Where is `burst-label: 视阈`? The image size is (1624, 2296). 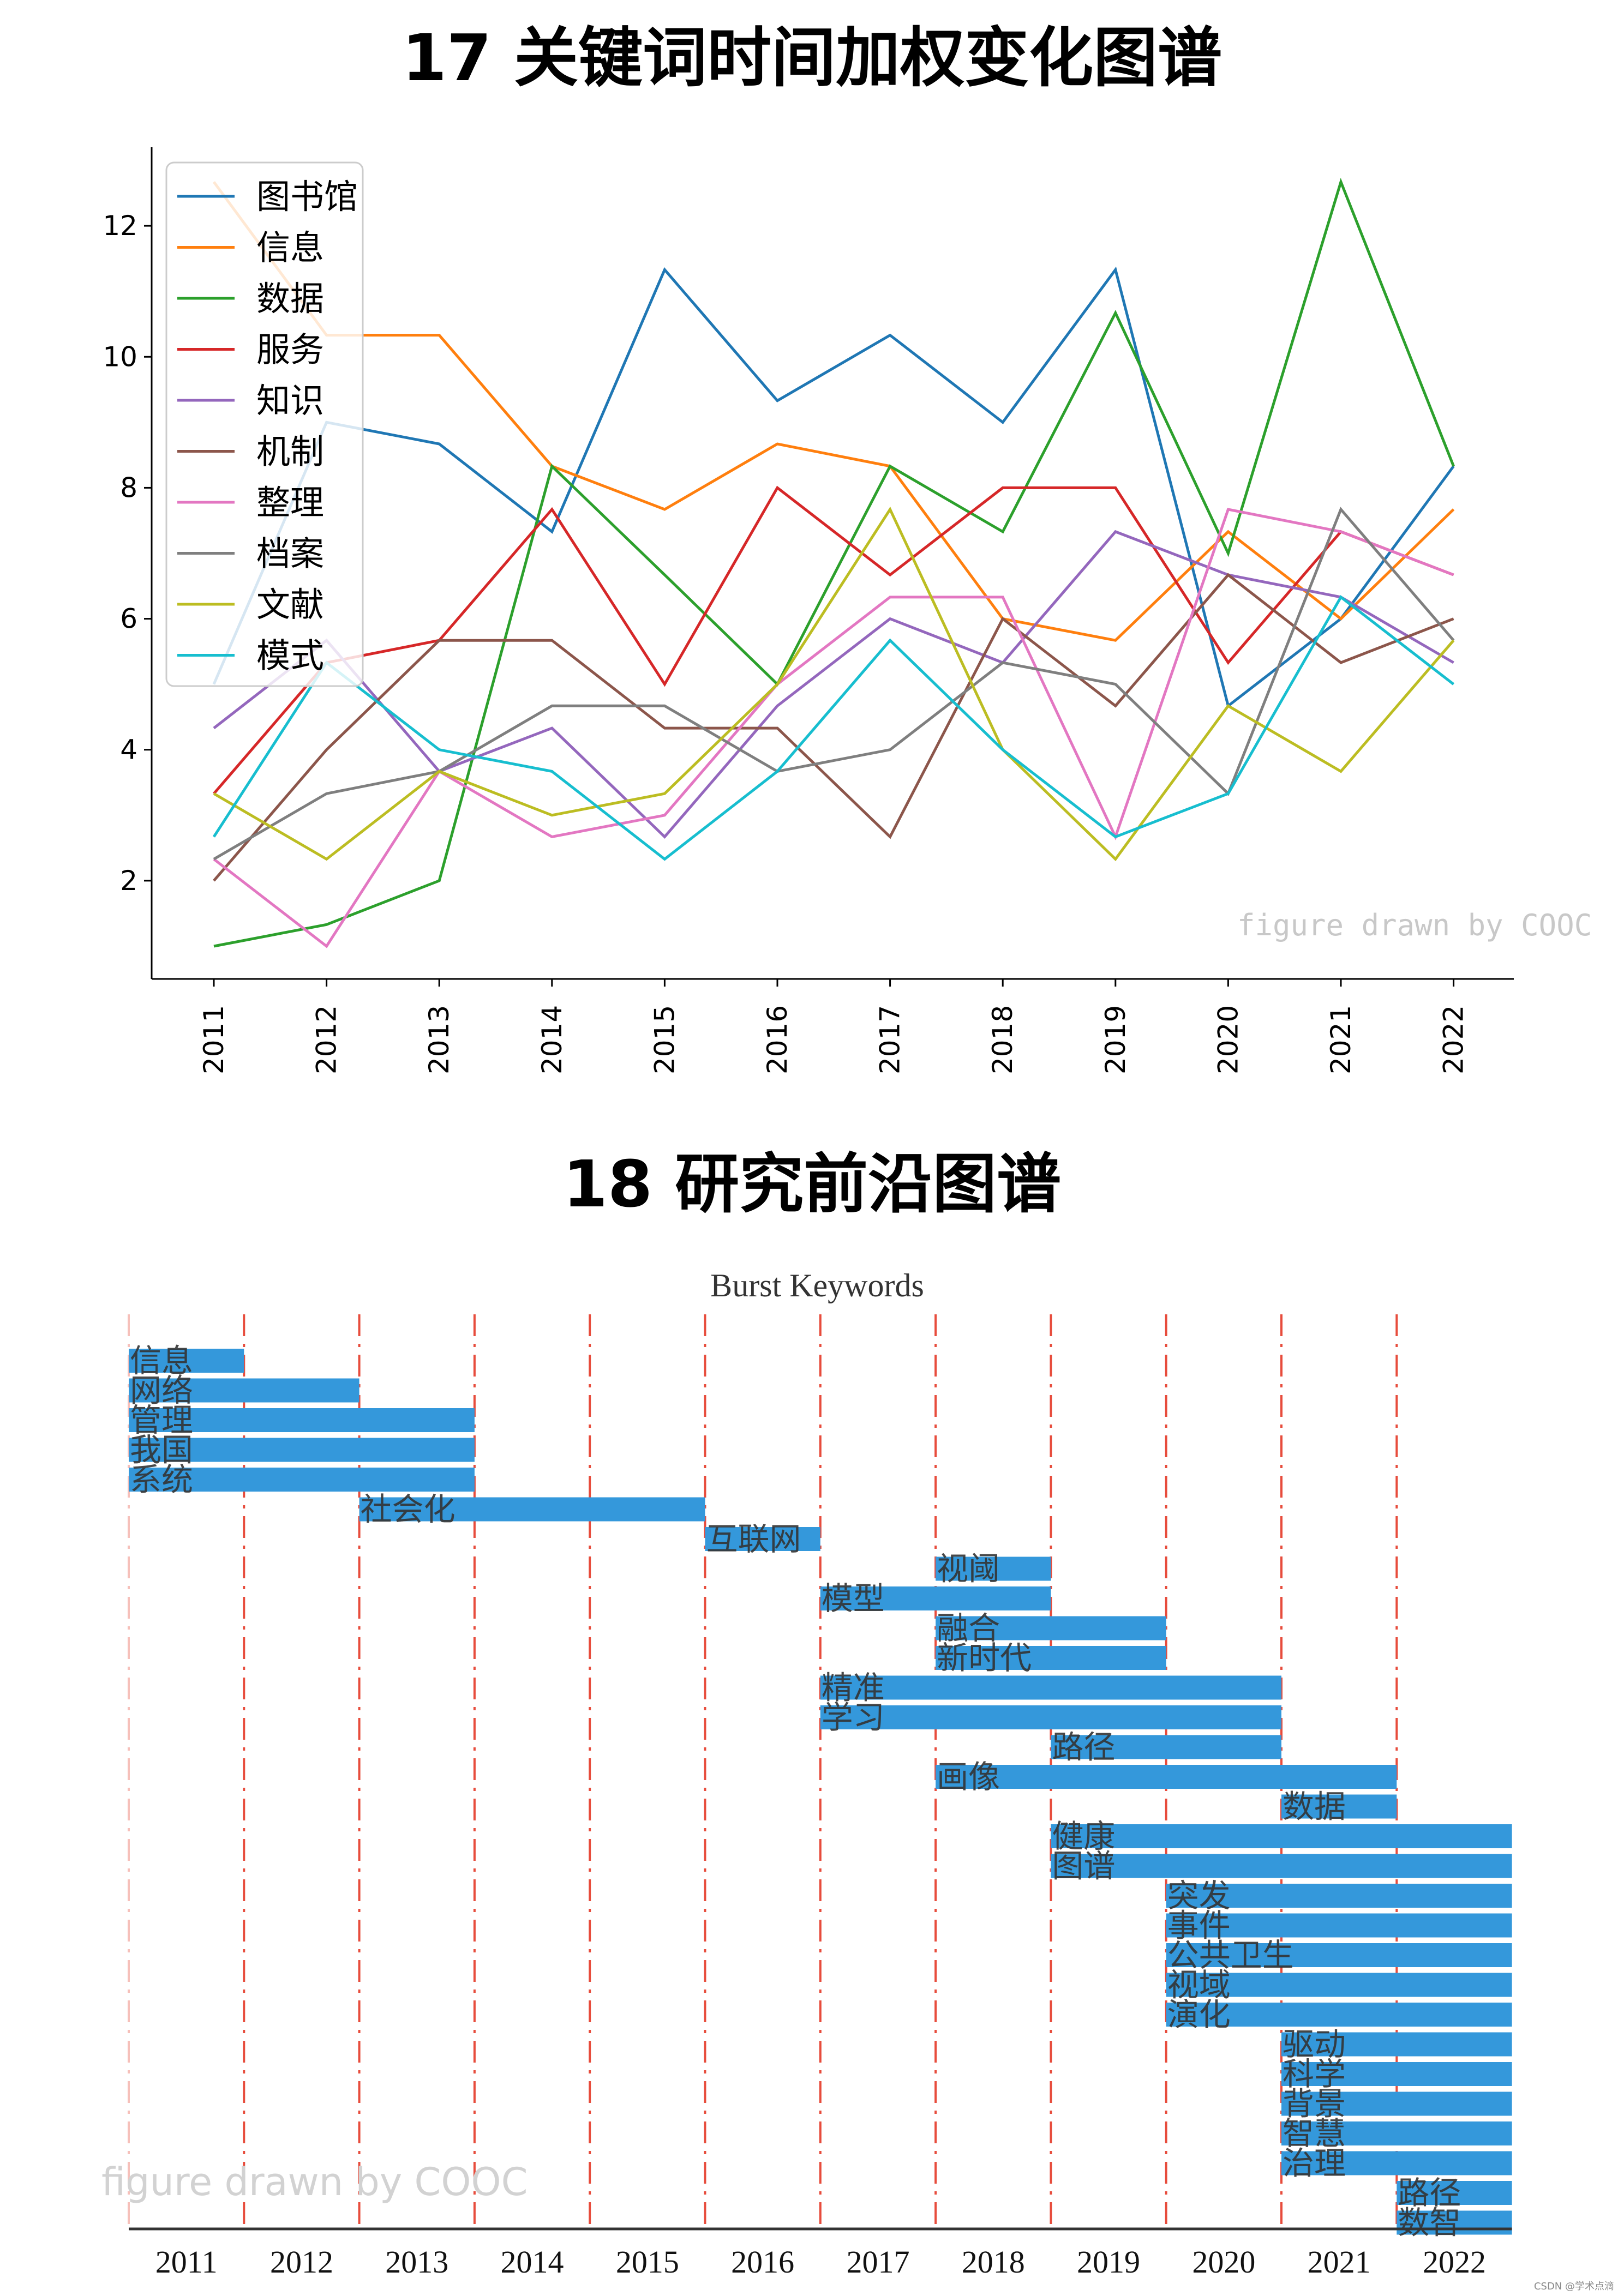
burst-label: 视阈 is located at coordinates (968, 1569).